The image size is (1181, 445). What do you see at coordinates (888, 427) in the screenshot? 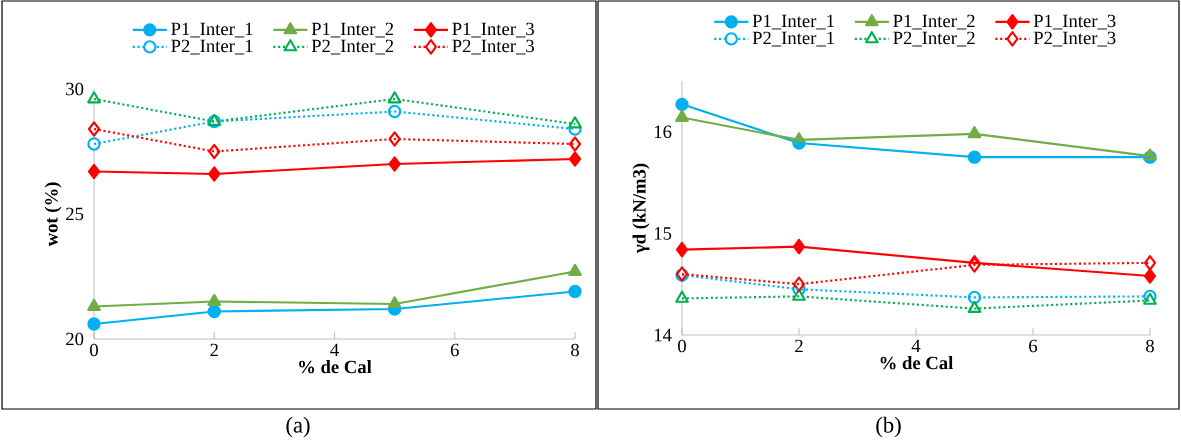
I see `text: (b)` at bounding box center [888, 427].